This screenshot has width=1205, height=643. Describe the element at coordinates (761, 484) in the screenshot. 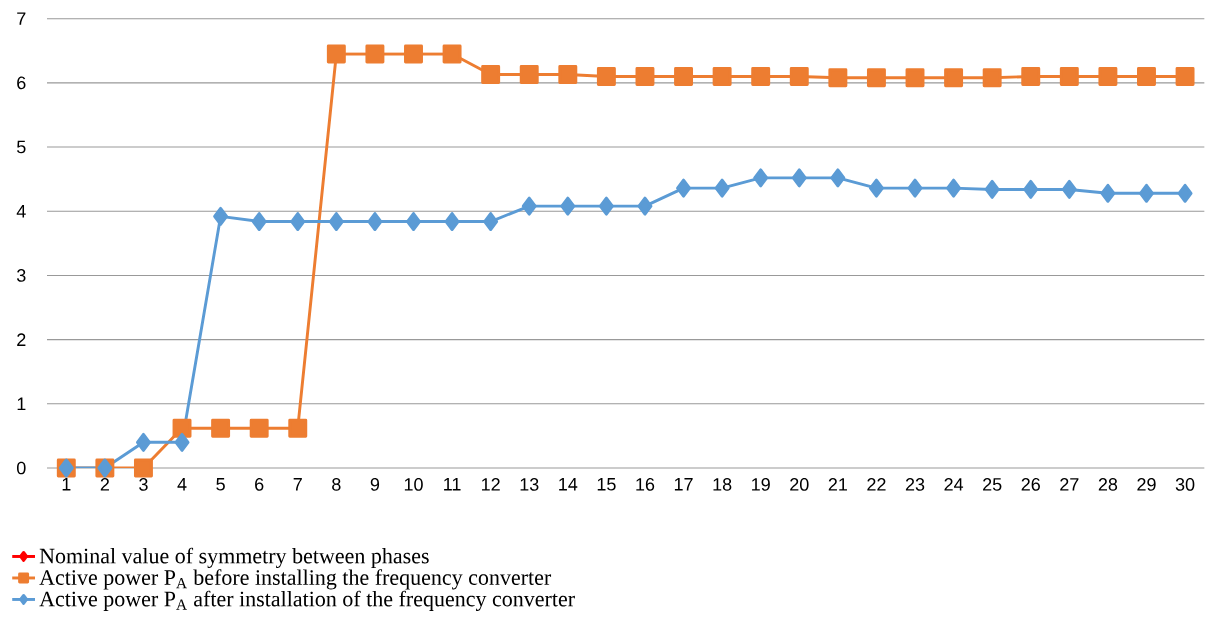

I see `x-tick-label: 19` at that location.